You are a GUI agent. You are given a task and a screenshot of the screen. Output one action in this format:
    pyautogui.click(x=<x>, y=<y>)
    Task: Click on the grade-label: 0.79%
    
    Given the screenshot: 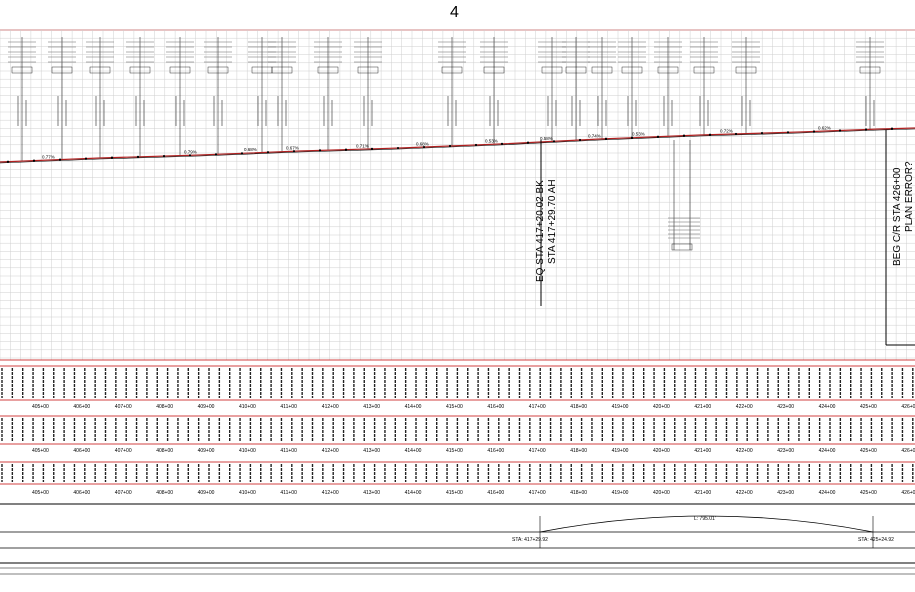 What is the action you would take?
    pyautogui.click(x=190, y=151)
    